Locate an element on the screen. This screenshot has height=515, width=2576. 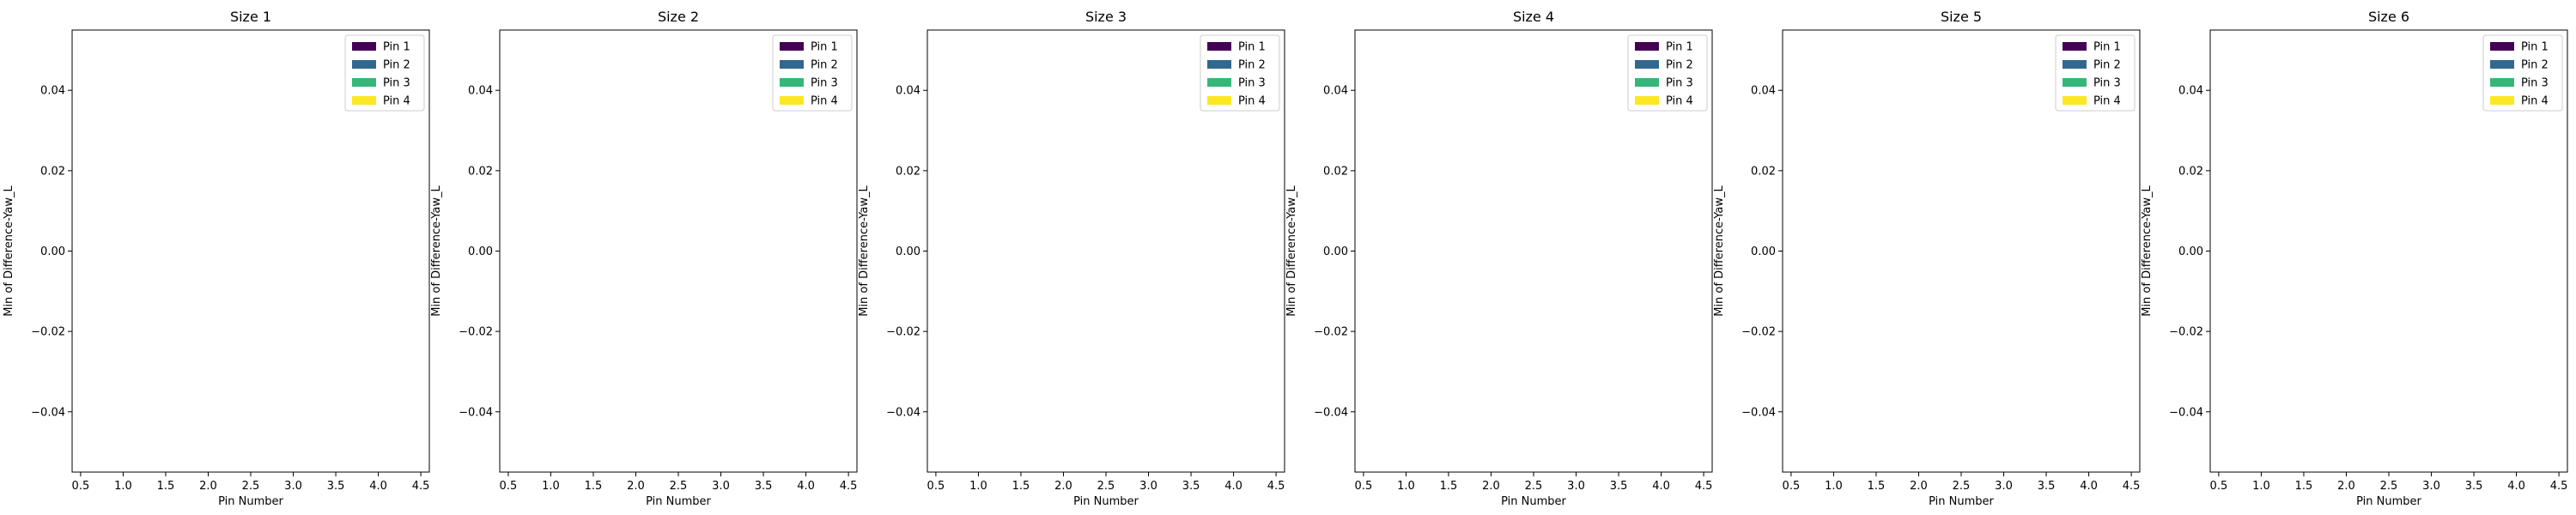
x-tick-label: 2.5 is located at coordinates (1534, 486).